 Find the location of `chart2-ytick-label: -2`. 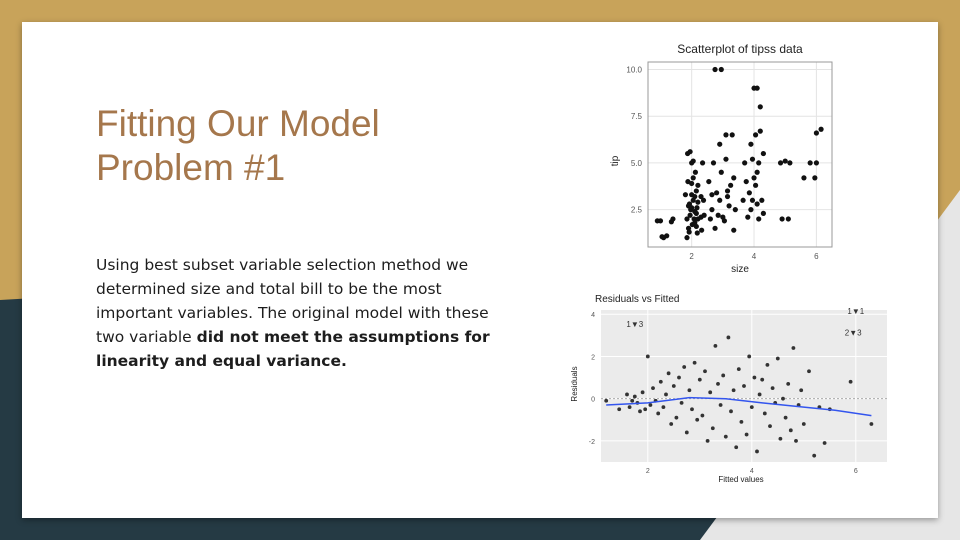

chart2-ytick-label: -2 is located at coordinates (592, 442).